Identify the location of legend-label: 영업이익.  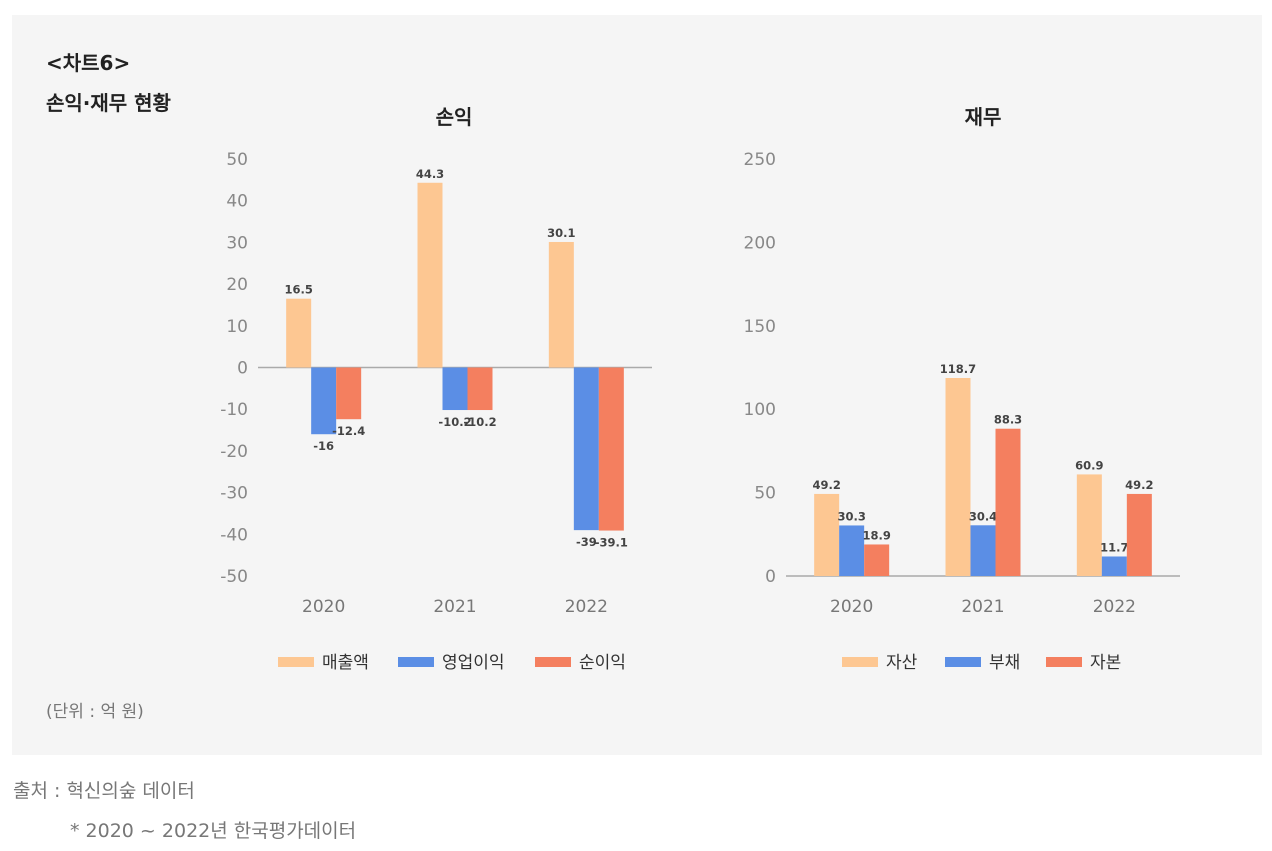
(473, 663).